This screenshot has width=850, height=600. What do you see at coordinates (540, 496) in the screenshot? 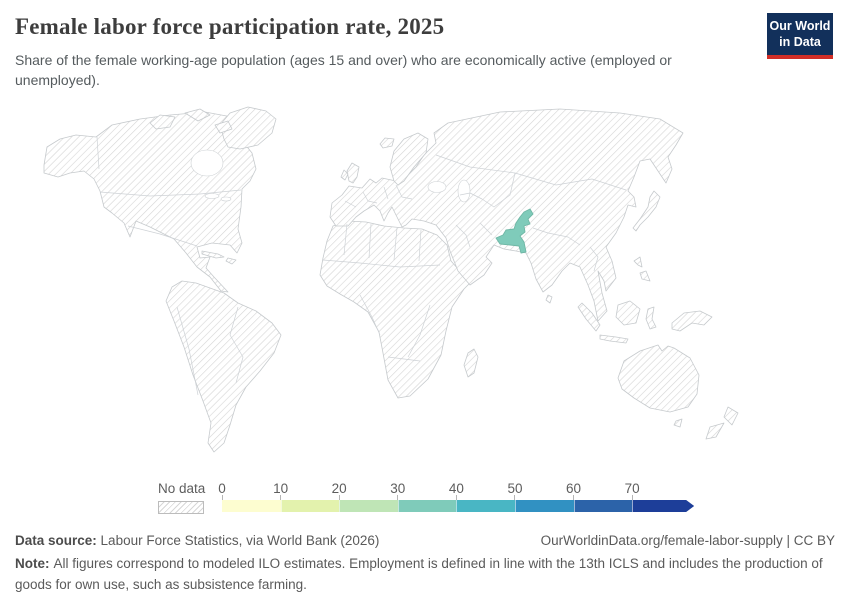
I see `legend-bin-50: 50` at bounding box center [540, 496].